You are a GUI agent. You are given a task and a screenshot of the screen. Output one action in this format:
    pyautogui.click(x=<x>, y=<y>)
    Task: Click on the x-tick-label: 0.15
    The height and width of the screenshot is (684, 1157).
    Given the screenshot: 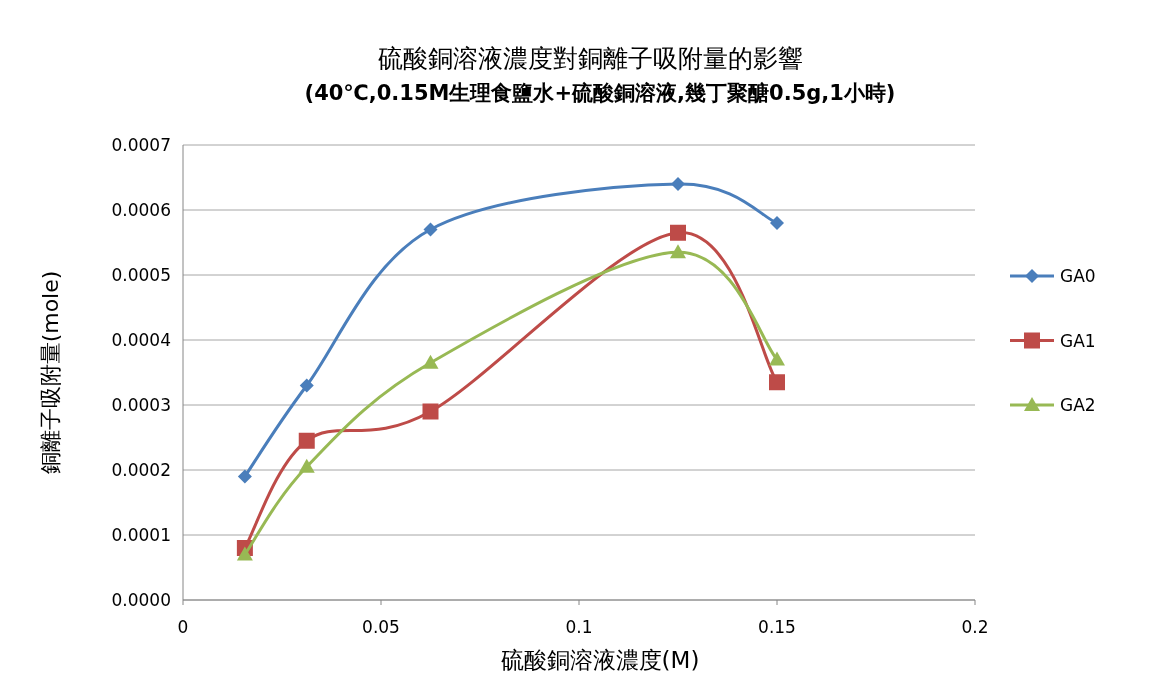 What is the action you would take?
    pyautogui.click(x=777, y=627)
    